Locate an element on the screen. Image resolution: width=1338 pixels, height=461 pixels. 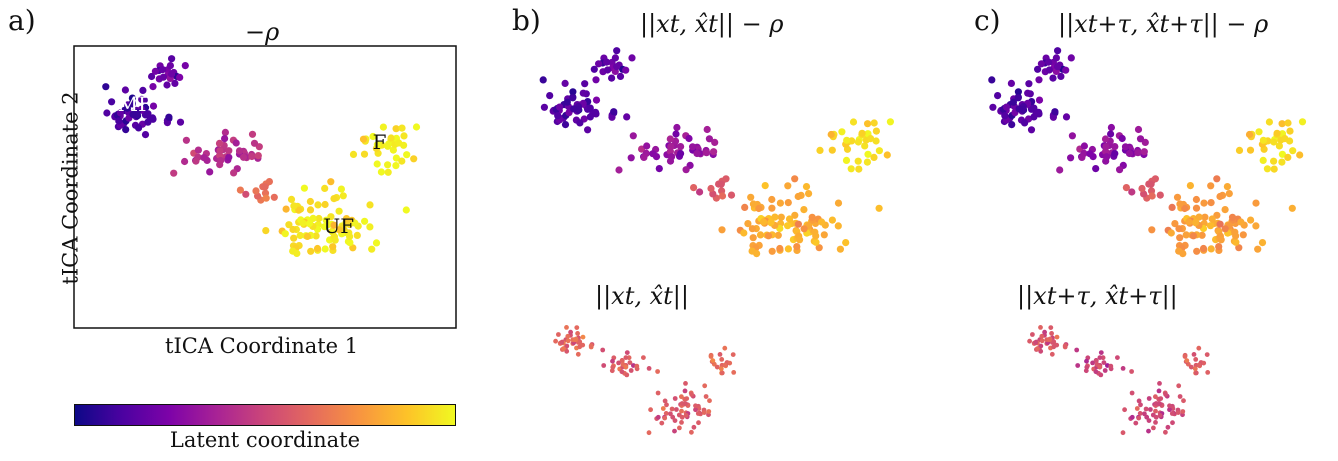
title-c-top: ||xt+τ, x̂t+τ|| − ρ is located at coordinates (1163, 24).